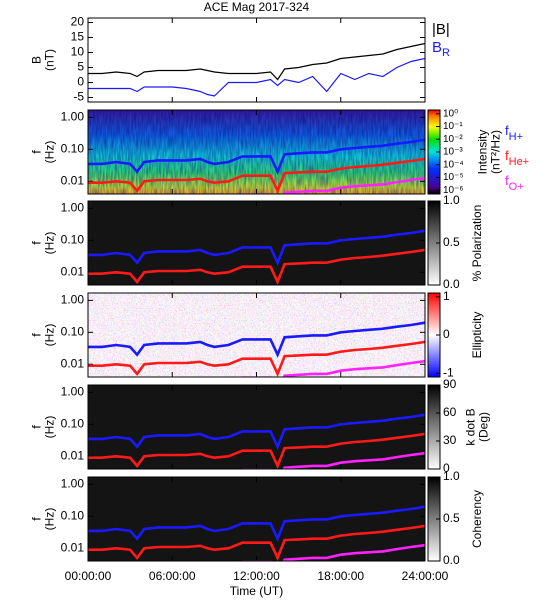 The image size is (550, 600). Describe the element at coordinates (441, 29) in the screenshot. I see `legend-entry: |B|` at that location.